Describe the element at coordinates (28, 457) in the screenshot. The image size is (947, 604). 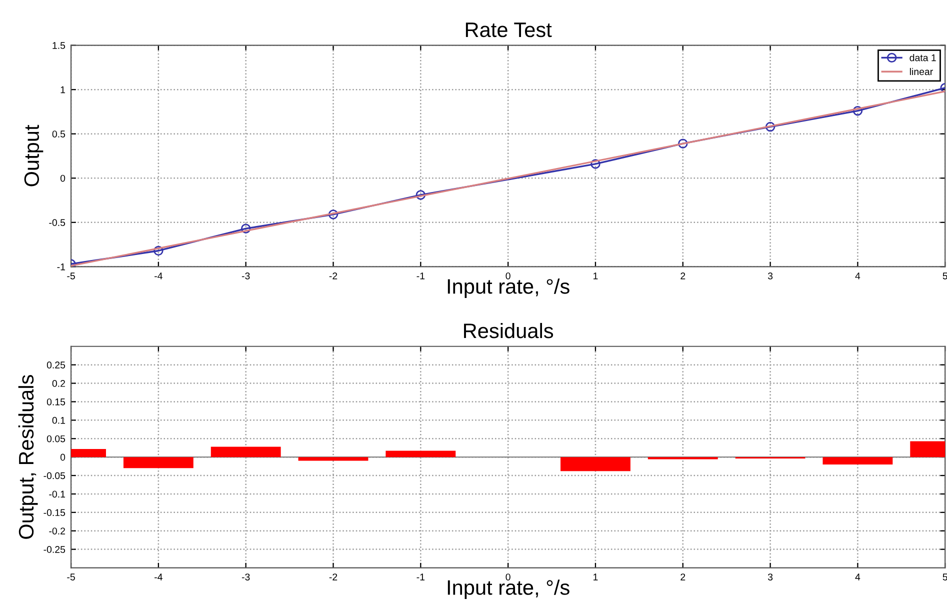
I see `y-axis-title: Output, Residuals` at that location.